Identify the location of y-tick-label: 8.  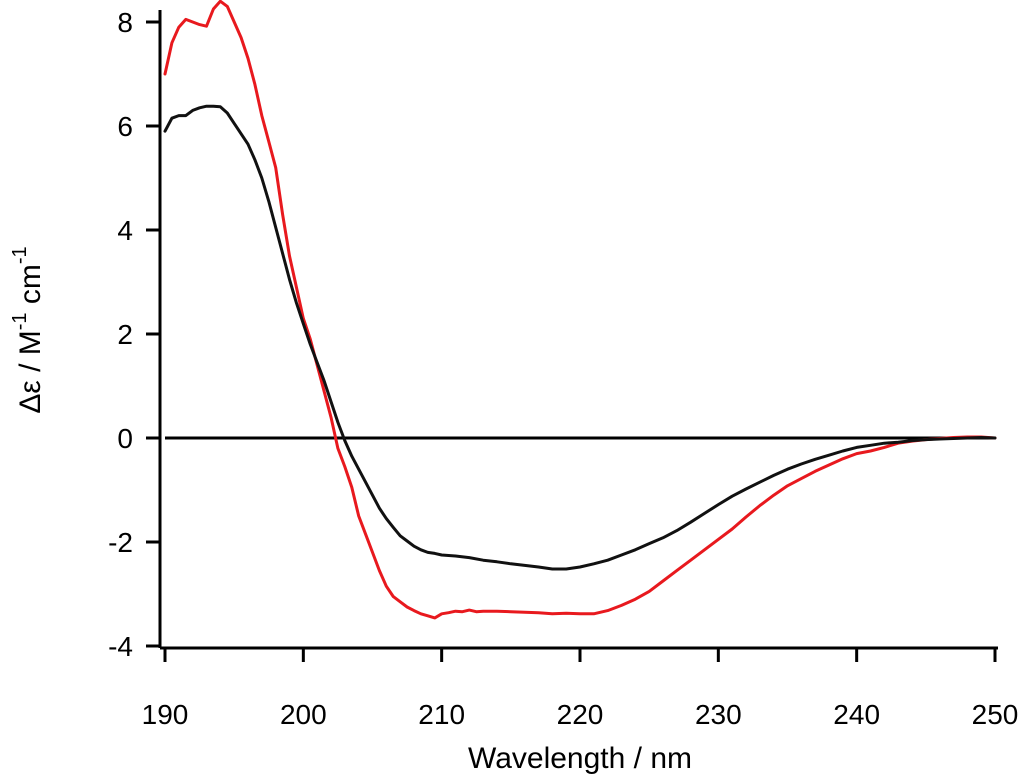
(125, 22).